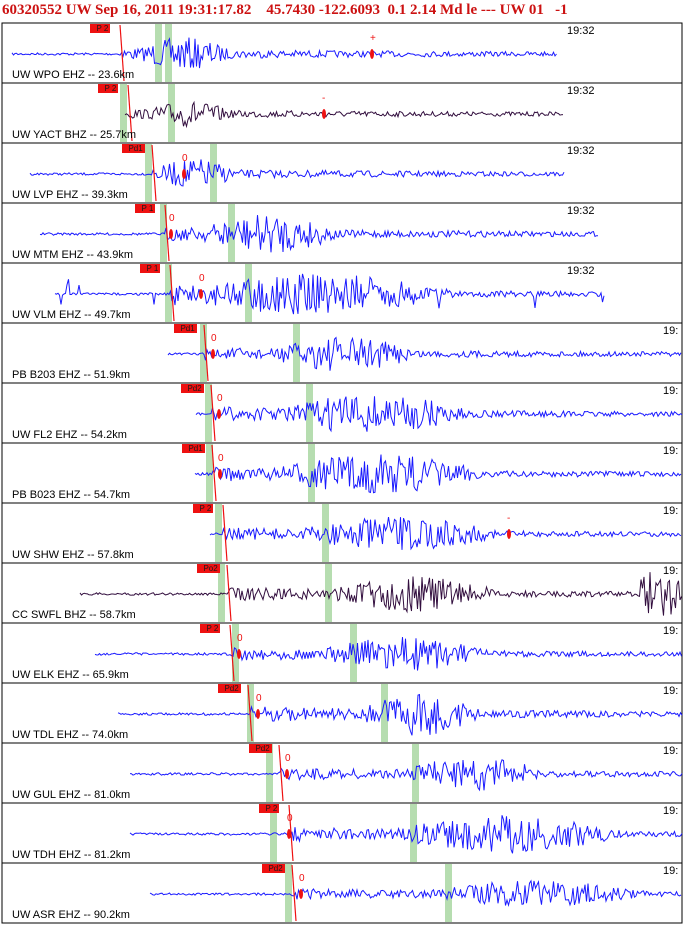 The height and width of the screenshot is (926, 684). Describe the element at coordinates (71, 315) in the screenshot. I see `station-label: UW VLM EHZ -- 49.7km` at that location.